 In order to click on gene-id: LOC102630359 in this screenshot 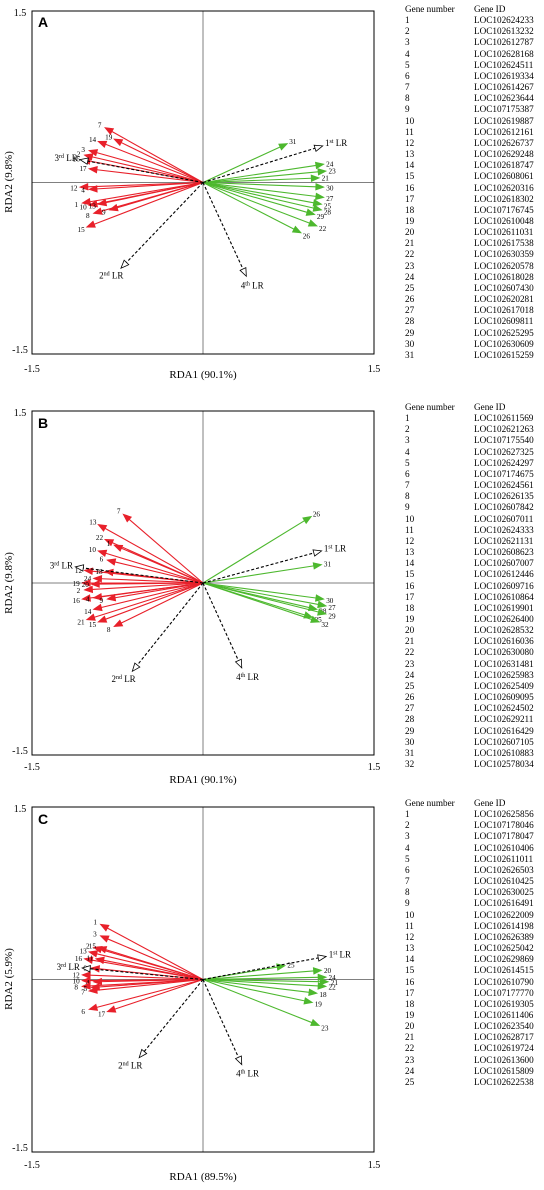, I will do `click(504, 254)`.